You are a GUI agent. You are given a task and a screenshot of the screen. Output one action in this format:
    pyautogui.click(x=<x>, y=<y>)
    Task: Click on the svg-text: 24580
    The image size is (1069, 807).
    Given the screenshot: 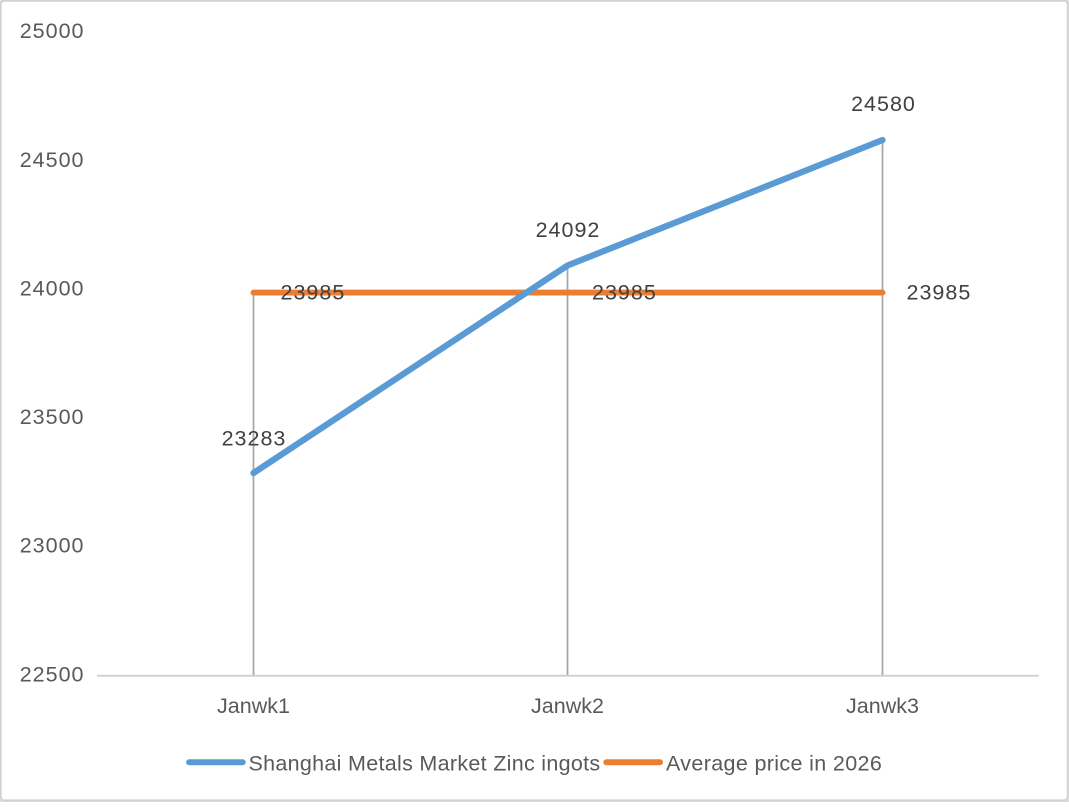 What is the action you would take?
    pyautogui.click(x=883, y=104)
    